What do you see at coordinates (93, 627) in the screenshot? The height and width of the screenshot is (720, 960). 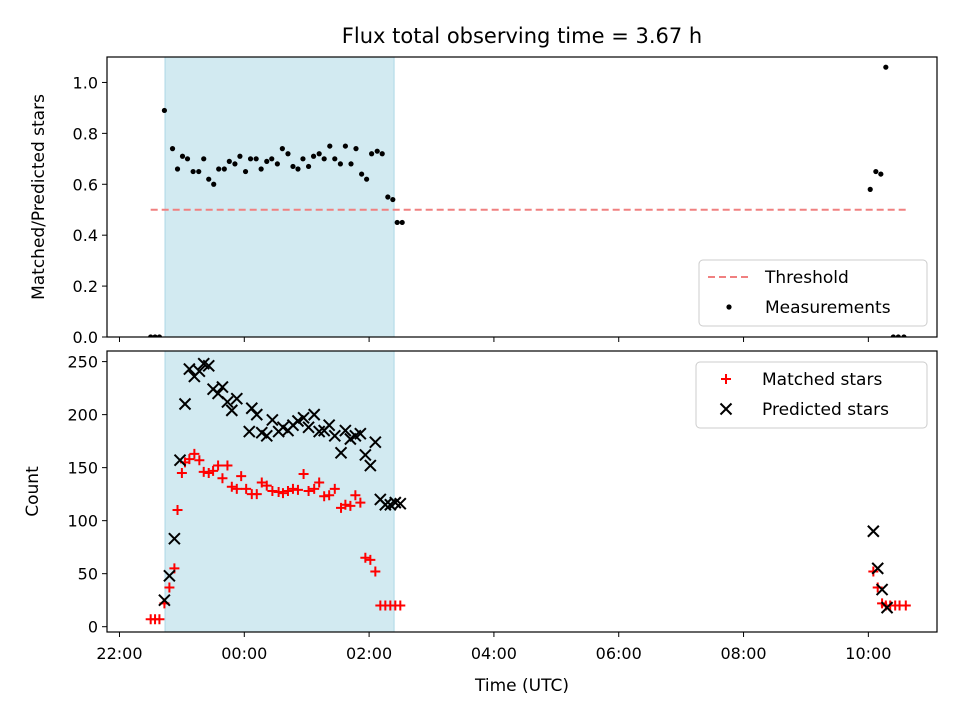 I see `y-tick-label: 0` at bounding box center [93, 627].